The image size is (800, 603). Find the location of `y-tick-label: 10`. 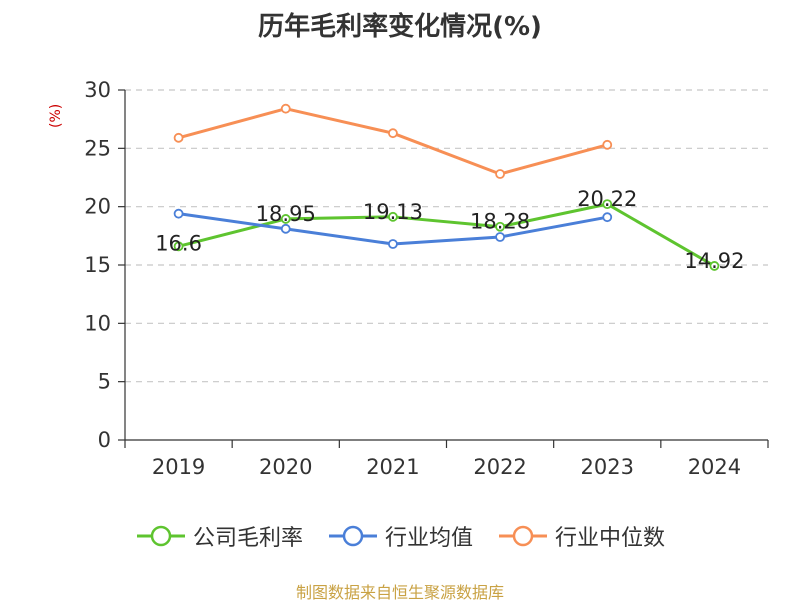

y-tick-label: 10 is located at coordinates (97, 323).